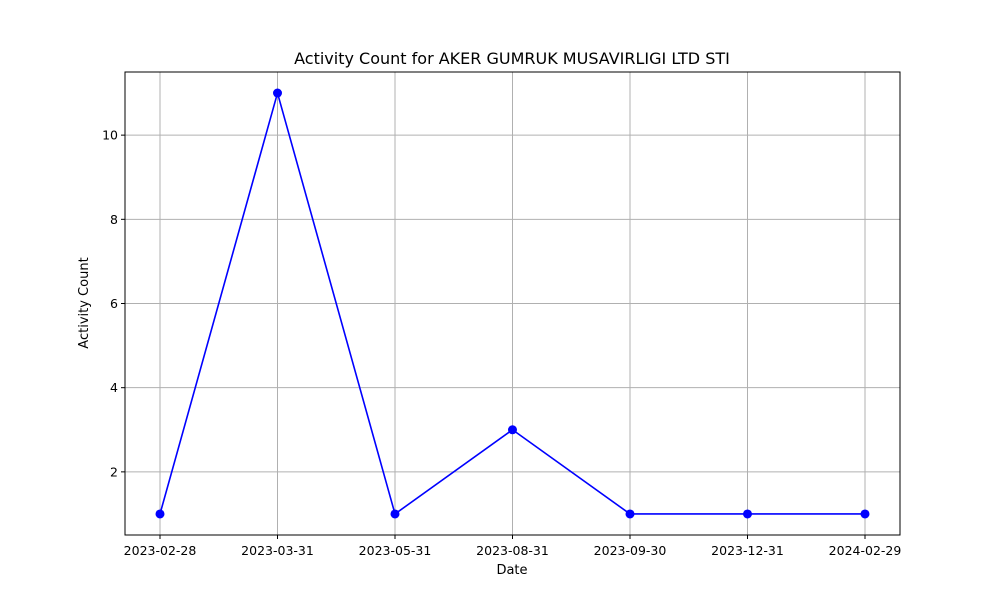 Image resolution: width=1000 pixels, height=600 pixels. I want to click on y-tick-label: 4, so click(114, 387).